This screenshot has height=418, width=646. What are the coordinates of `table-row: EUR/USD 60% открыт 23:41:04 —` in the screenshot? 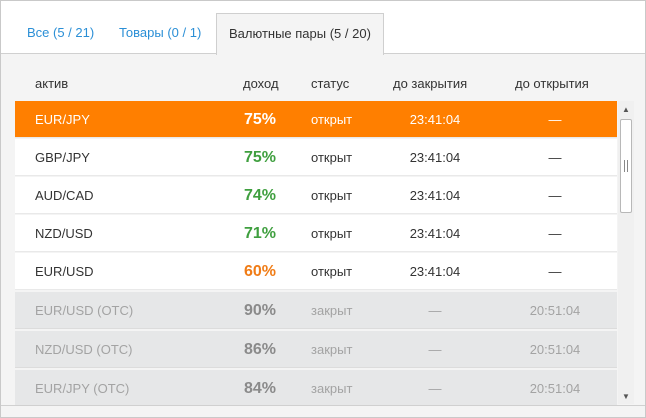 It's located at (316, 271).